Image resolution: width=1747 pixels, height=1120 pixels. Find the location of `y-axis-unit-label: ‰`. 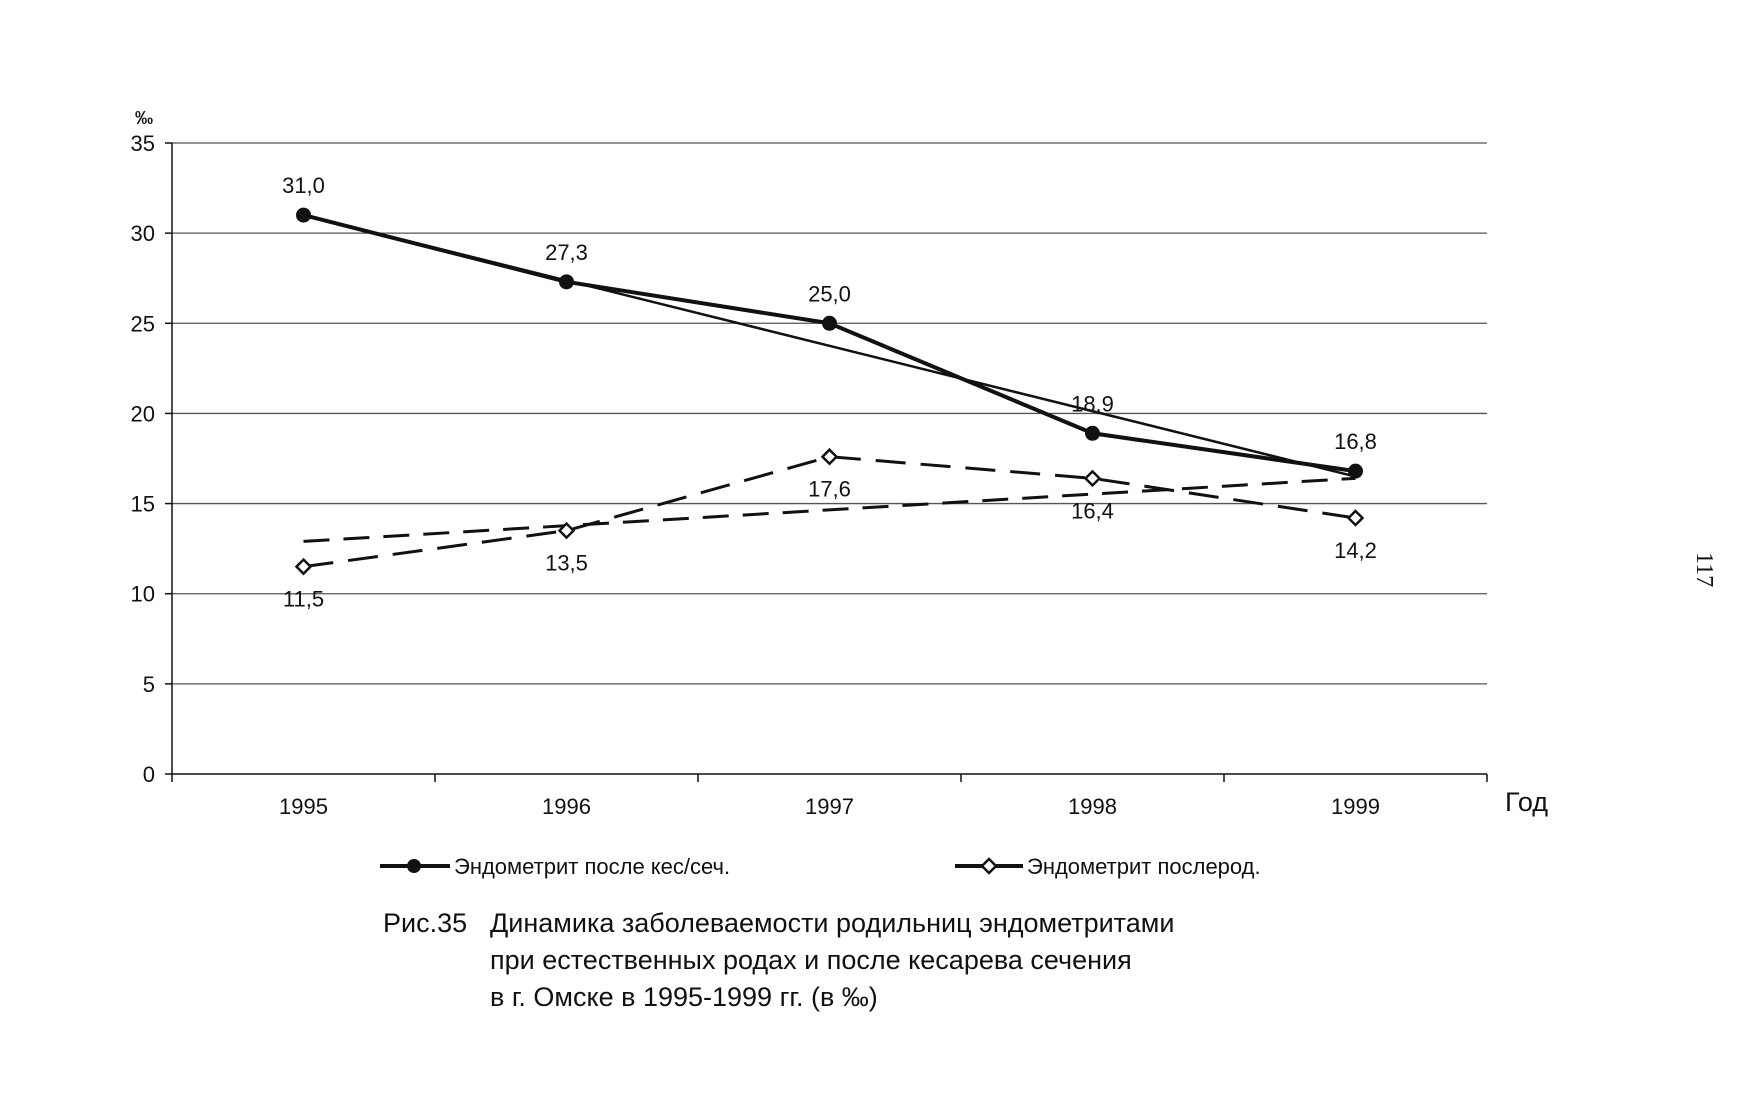

y-axis-unit-label: ‰ is located at coordinates (144, 118).